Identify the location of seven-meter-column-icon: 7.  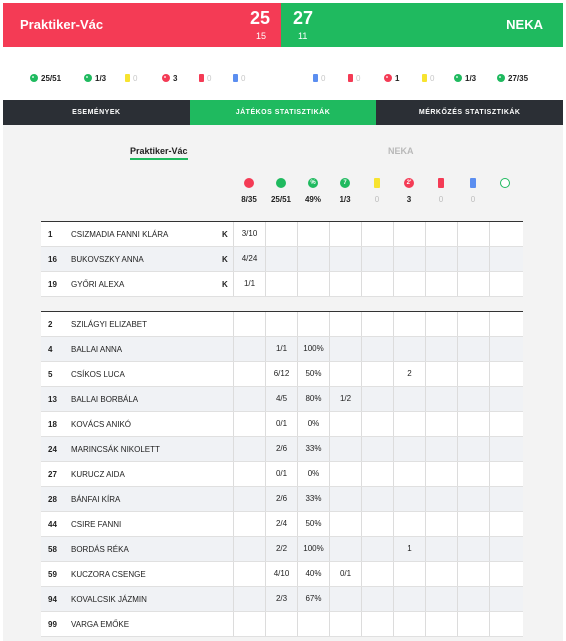
(345, 183).